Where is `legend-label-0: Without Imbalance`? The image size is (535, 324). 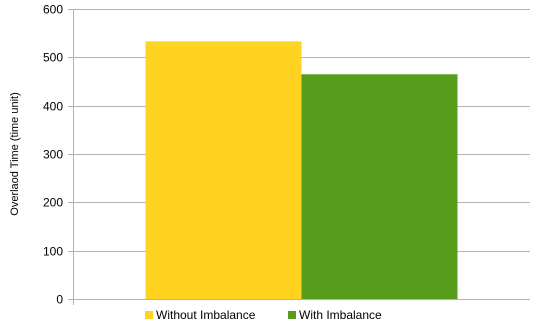
legend-label-0: Without Imbalance is located at coordinates (206, 315).